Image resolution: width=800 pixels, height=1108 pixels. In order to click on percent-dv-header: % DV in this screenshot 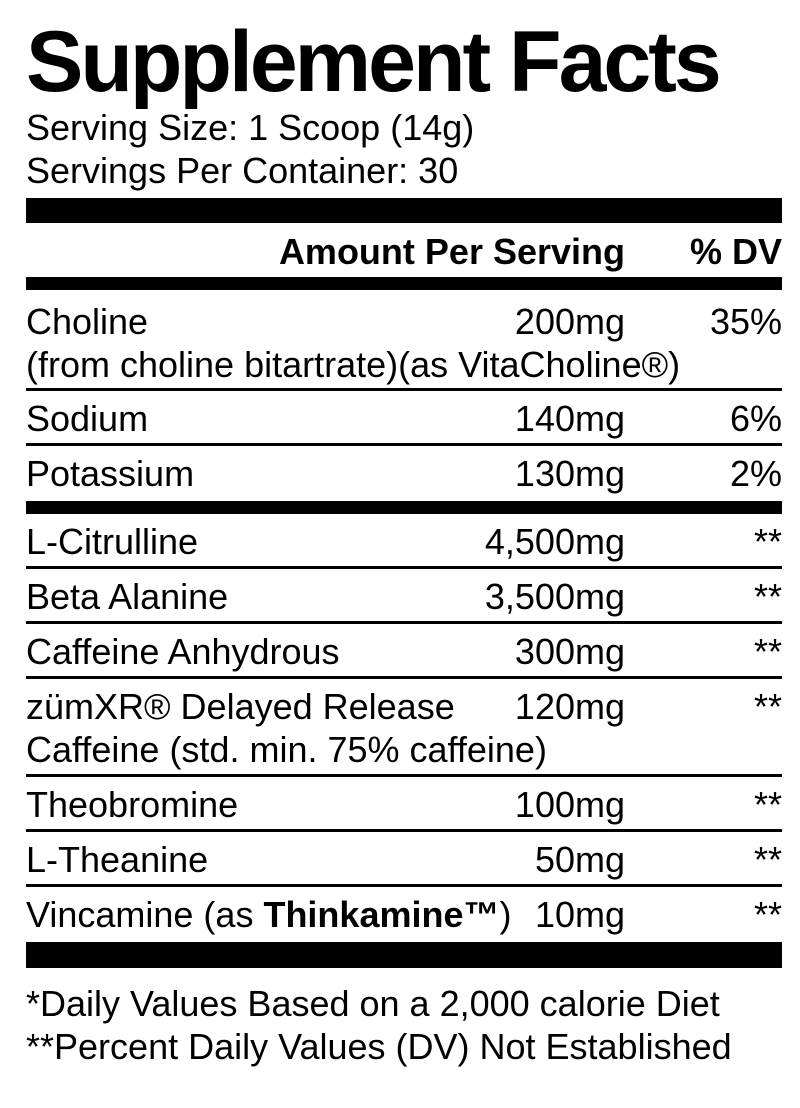, I will do `click(735, 251)`.